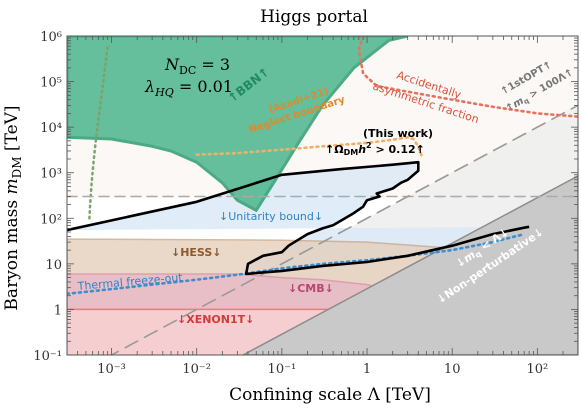 This screenshot has height=411, width=581. What do you see at coordinates (296, 264) in the screenshot?
I see `series-thermal-freeze-out` at bounding box center [296, 264].